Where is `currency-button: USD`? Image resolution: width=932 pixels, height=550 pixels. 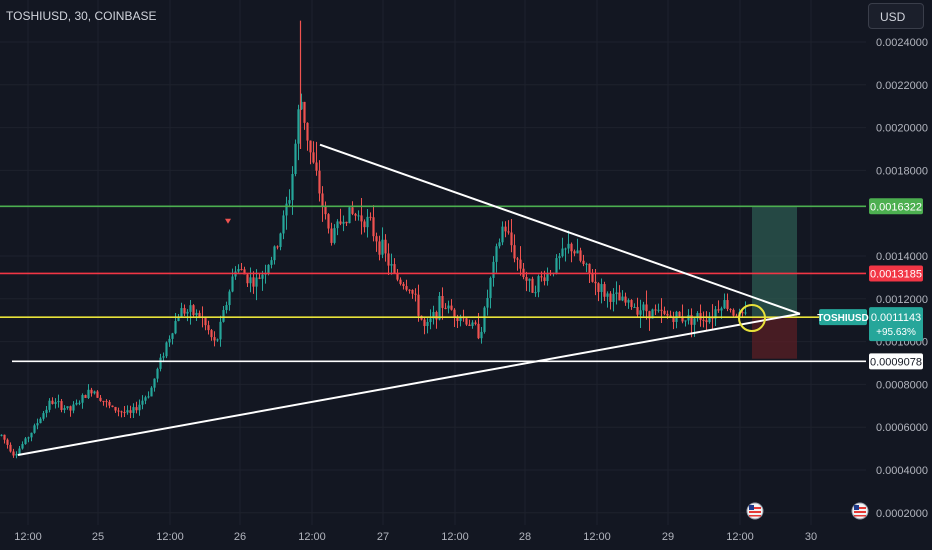
currency-button: USD is located at coordinates (896, 16).